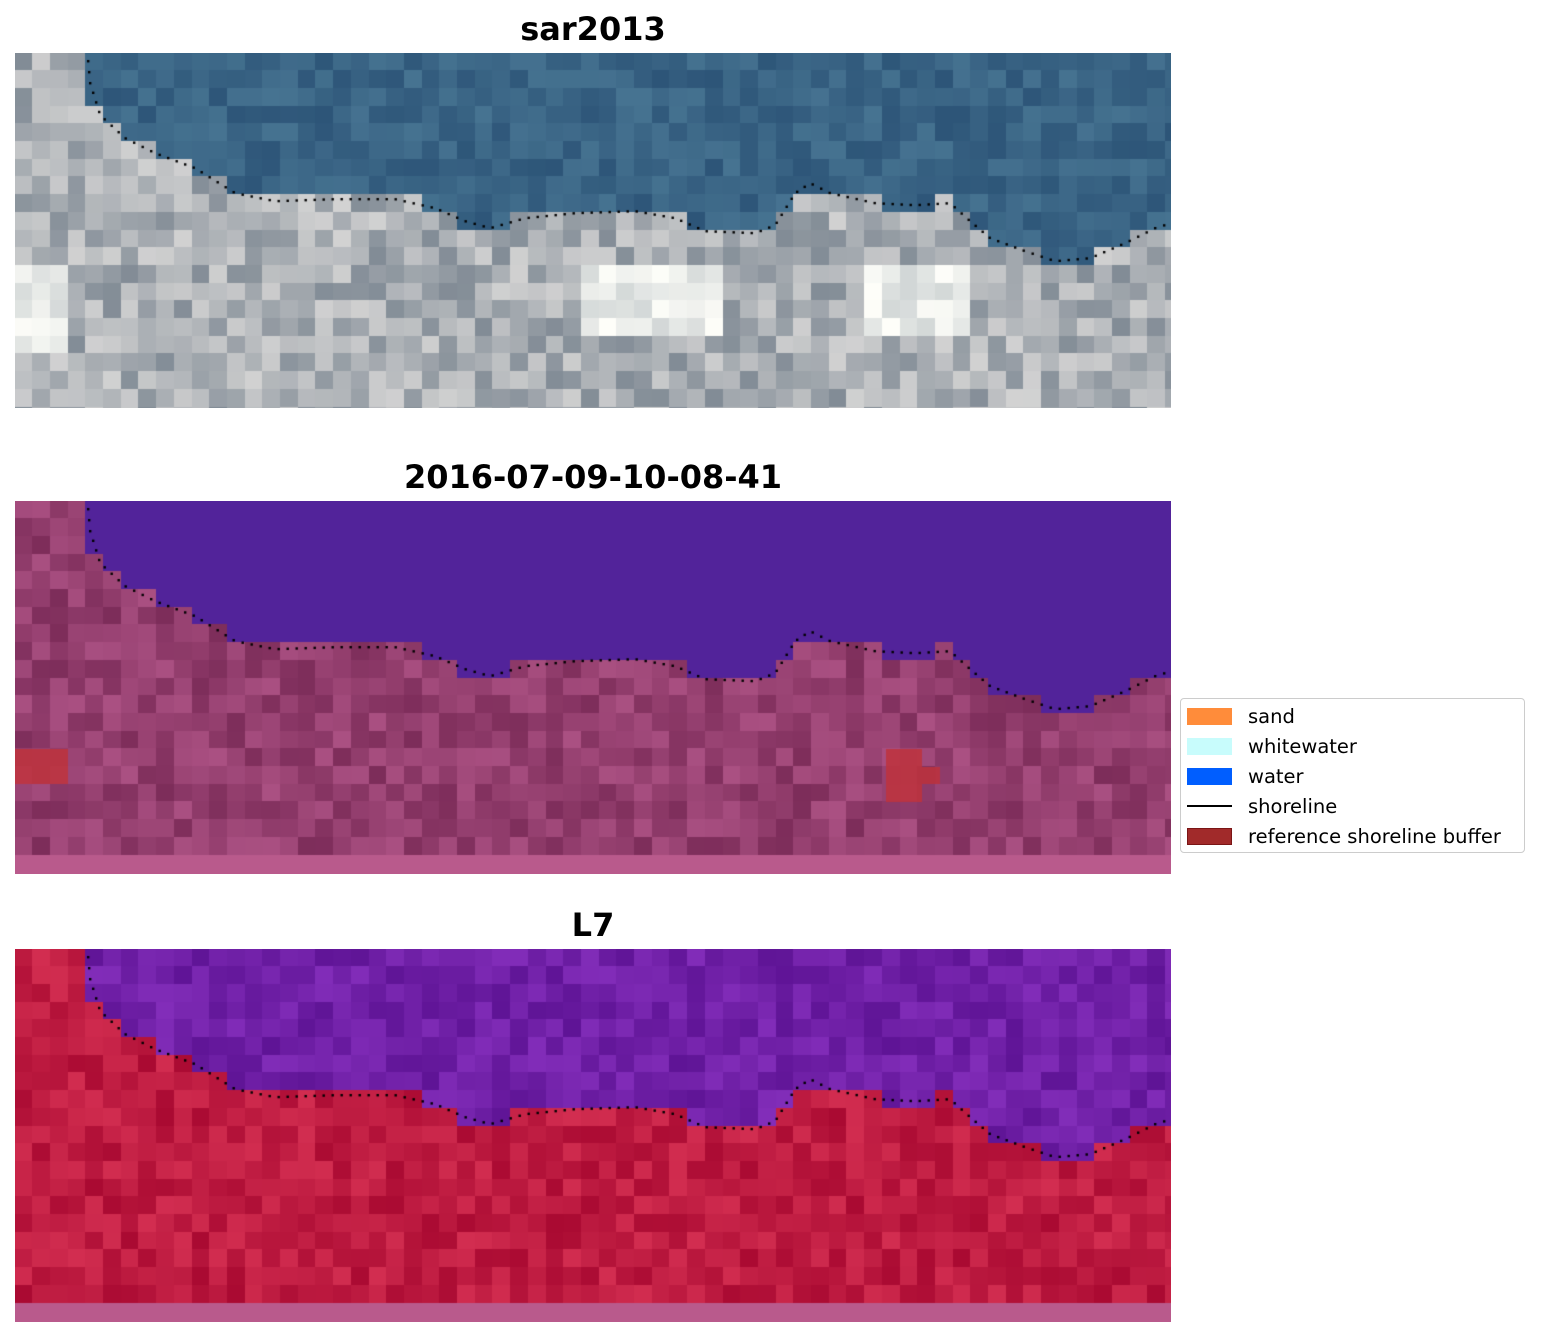 Image resolution: width=1541 pixels, height=1337 pixels. Describe the element at coordinates (1209, 746) in the screenshot. I see `whitewater-swatch` at that location.